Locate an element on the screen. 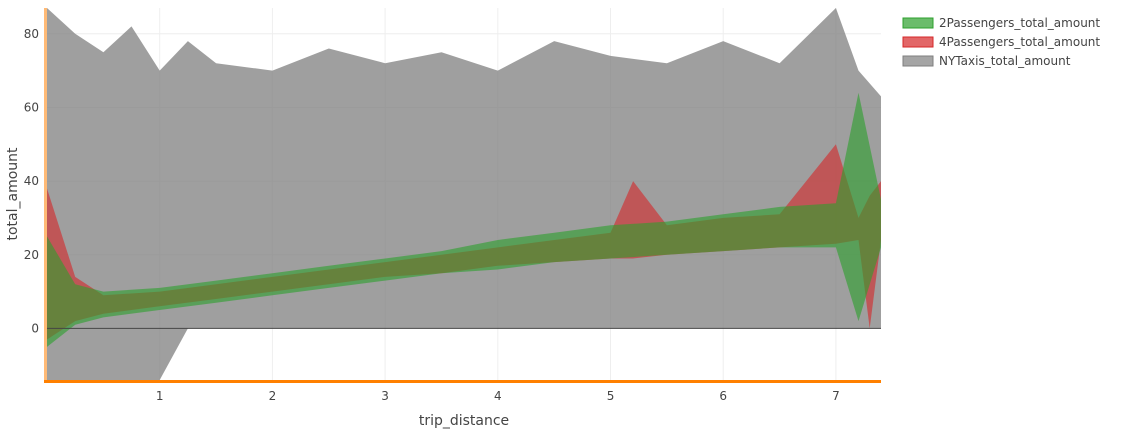 The height and width of the screenshot is (436, 1125). y-tick-label-4: 80 is located at coordinates (31, 34).